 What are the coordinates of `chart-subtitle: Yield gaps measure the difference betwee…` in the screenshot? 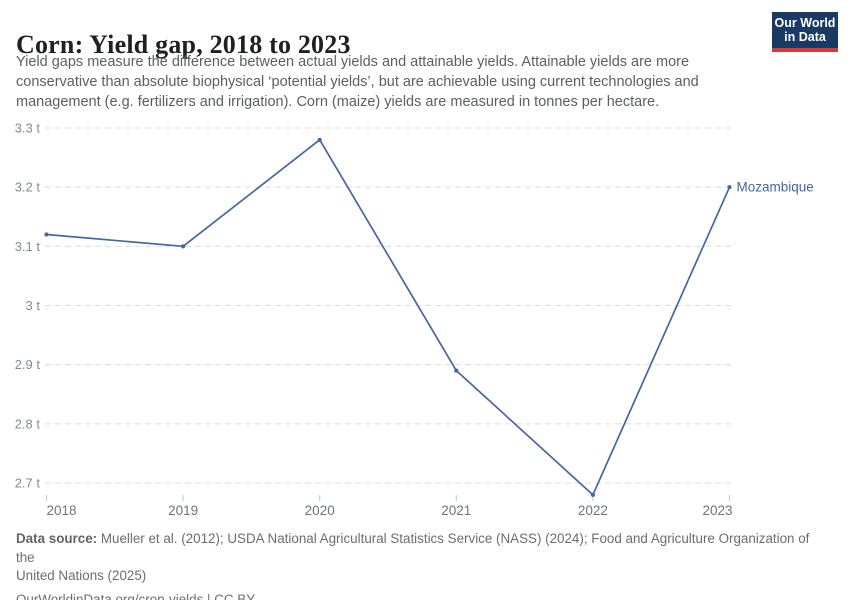 It's located at (381, 82).